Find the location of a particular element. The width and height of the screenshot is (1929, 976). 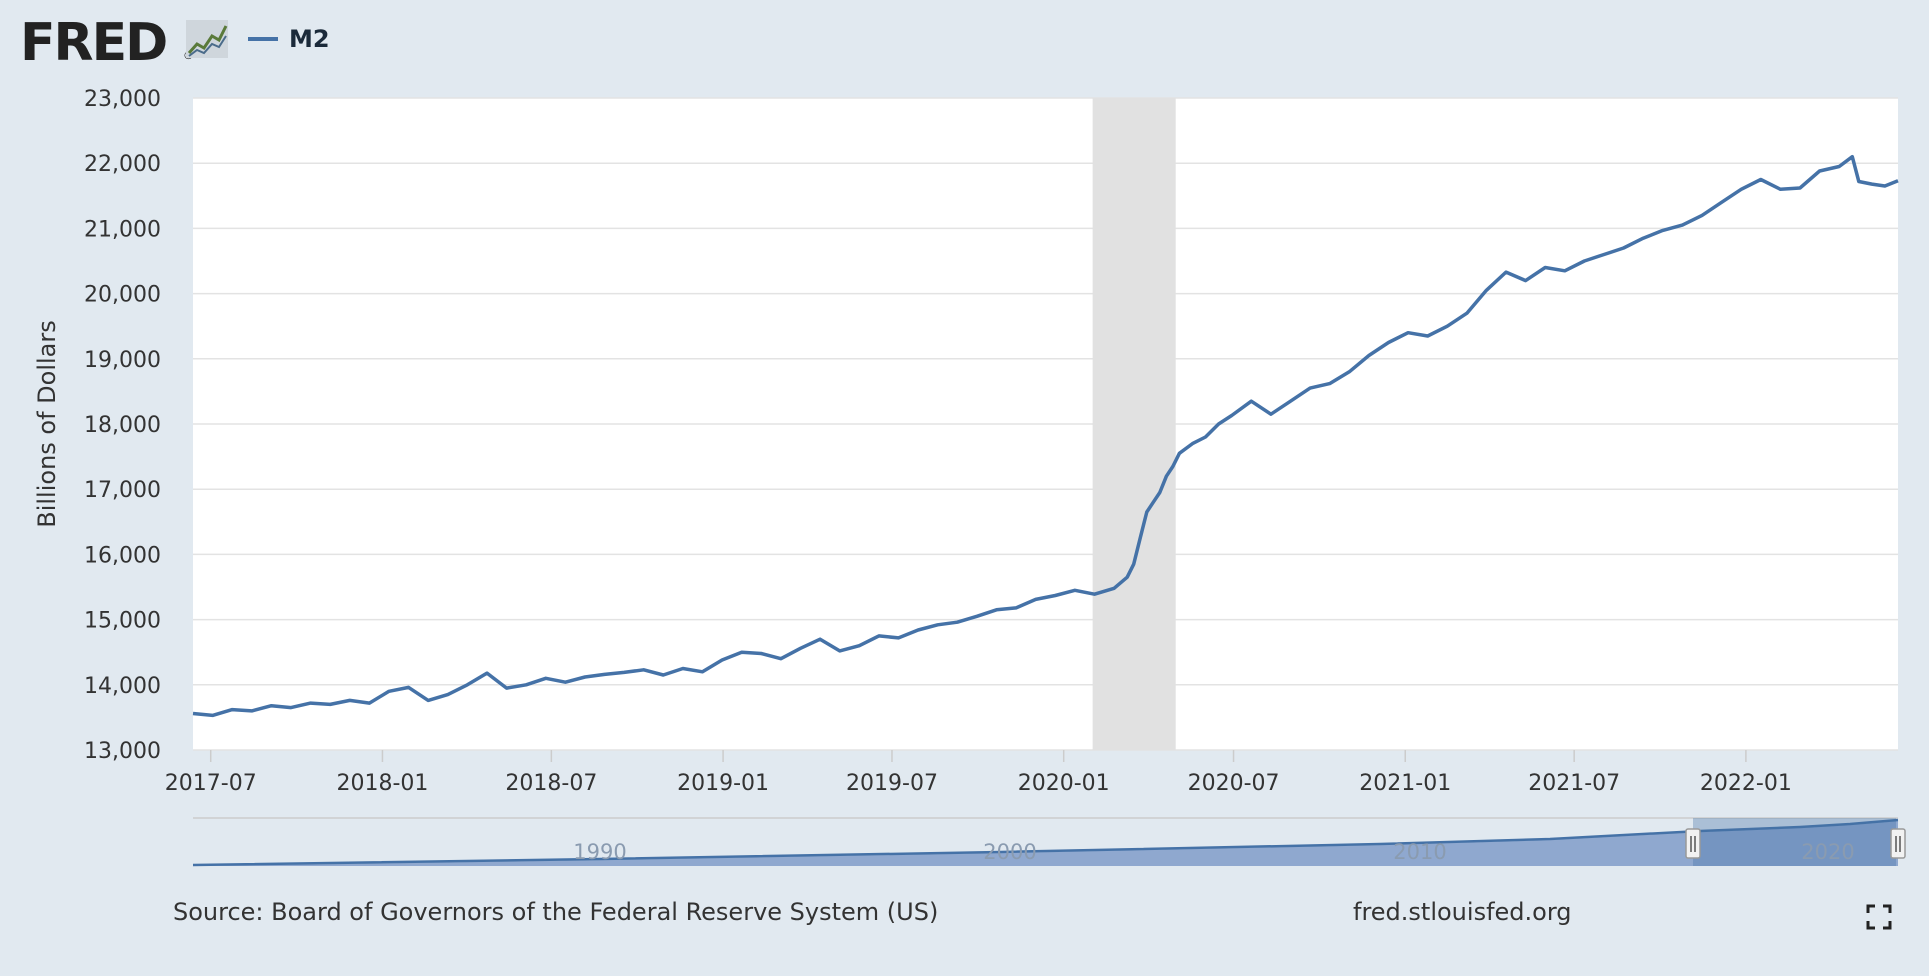

navigator-labels: 1990 2000 2010 2020 is located at coordinates (1213, 852).